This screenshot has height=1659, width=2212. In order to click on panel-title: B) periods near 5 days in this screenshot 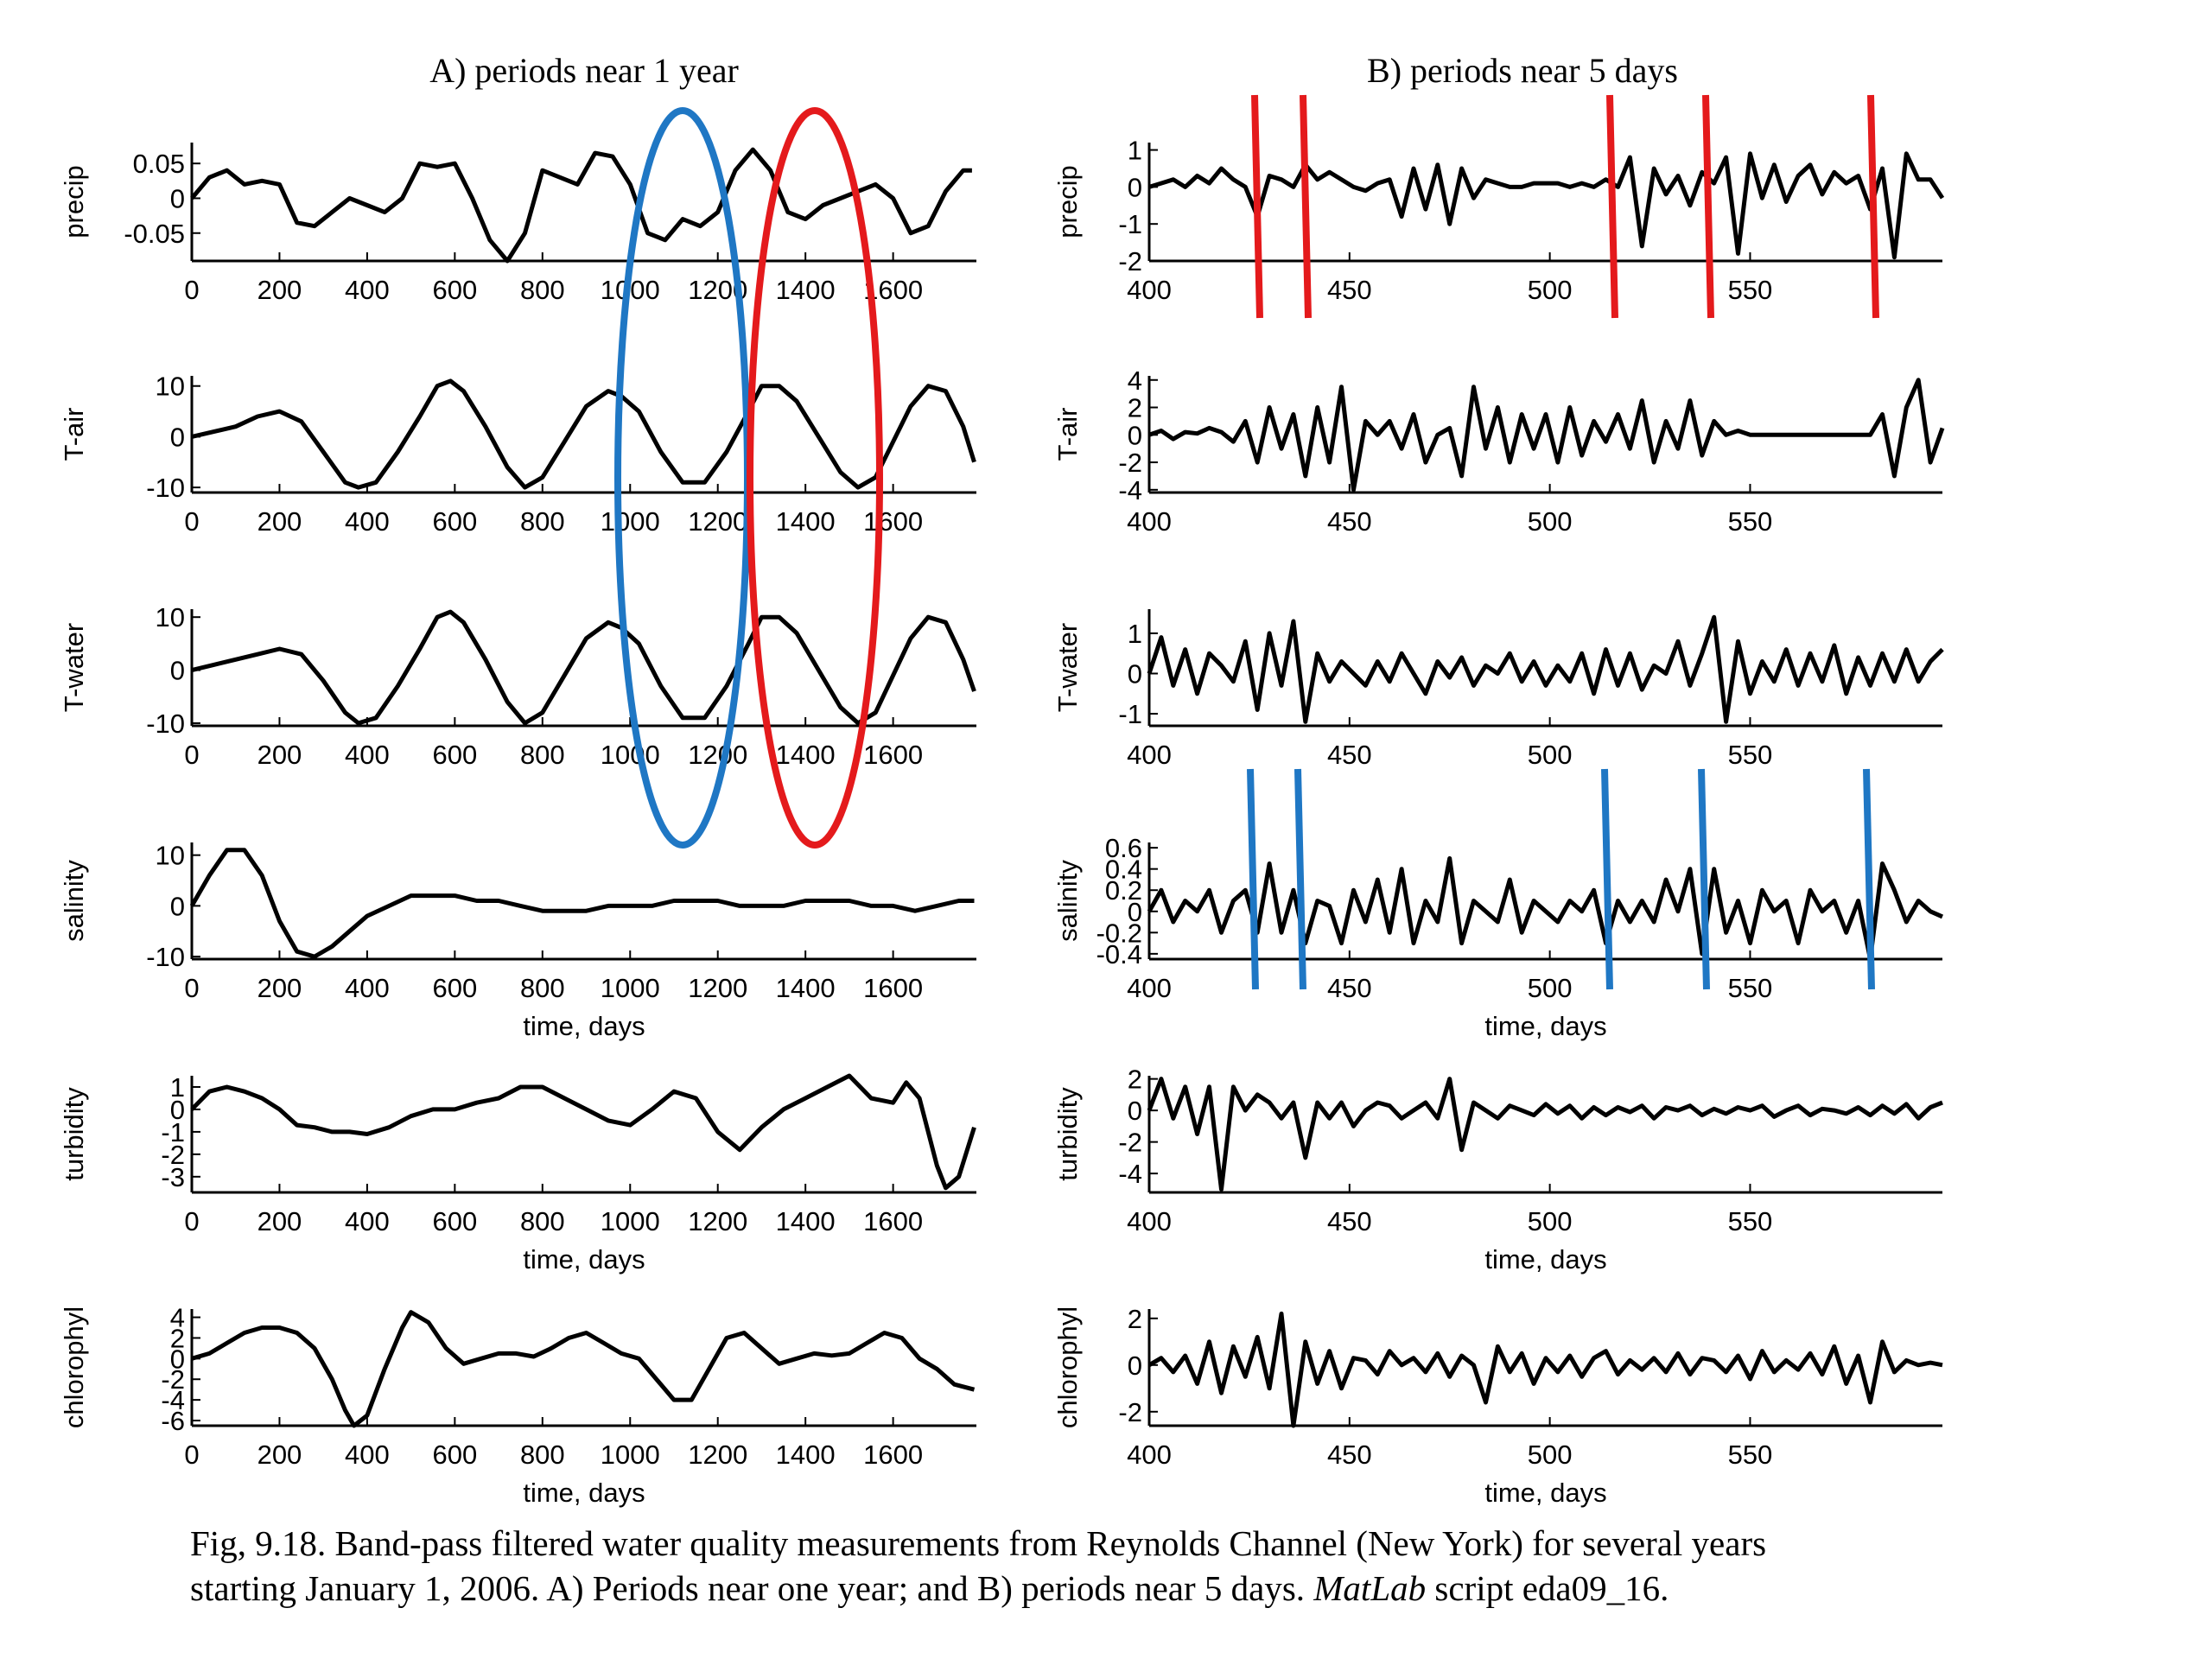, I will do `click(1522, 70)`.